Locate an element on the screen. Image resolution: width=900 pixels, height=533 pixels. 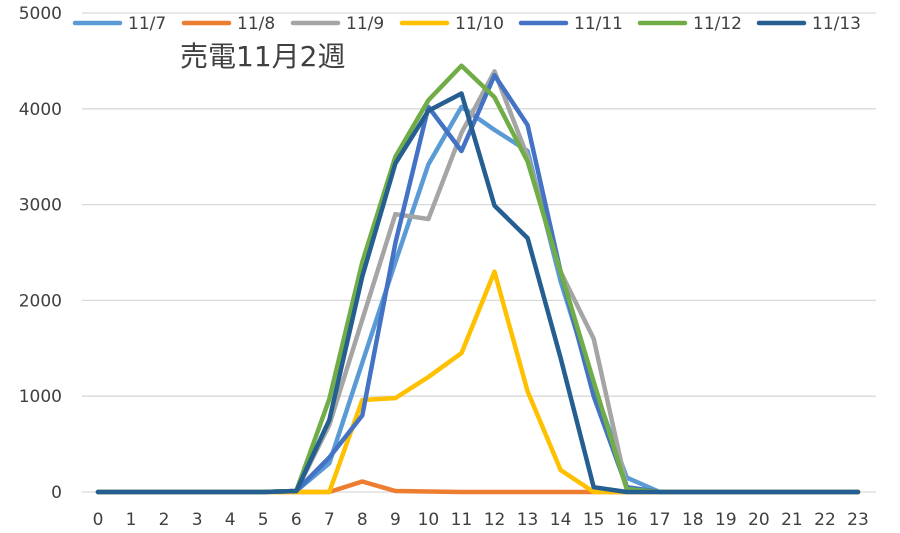
chart-title: 売電11月2週 is located at coordinates (262, 56).